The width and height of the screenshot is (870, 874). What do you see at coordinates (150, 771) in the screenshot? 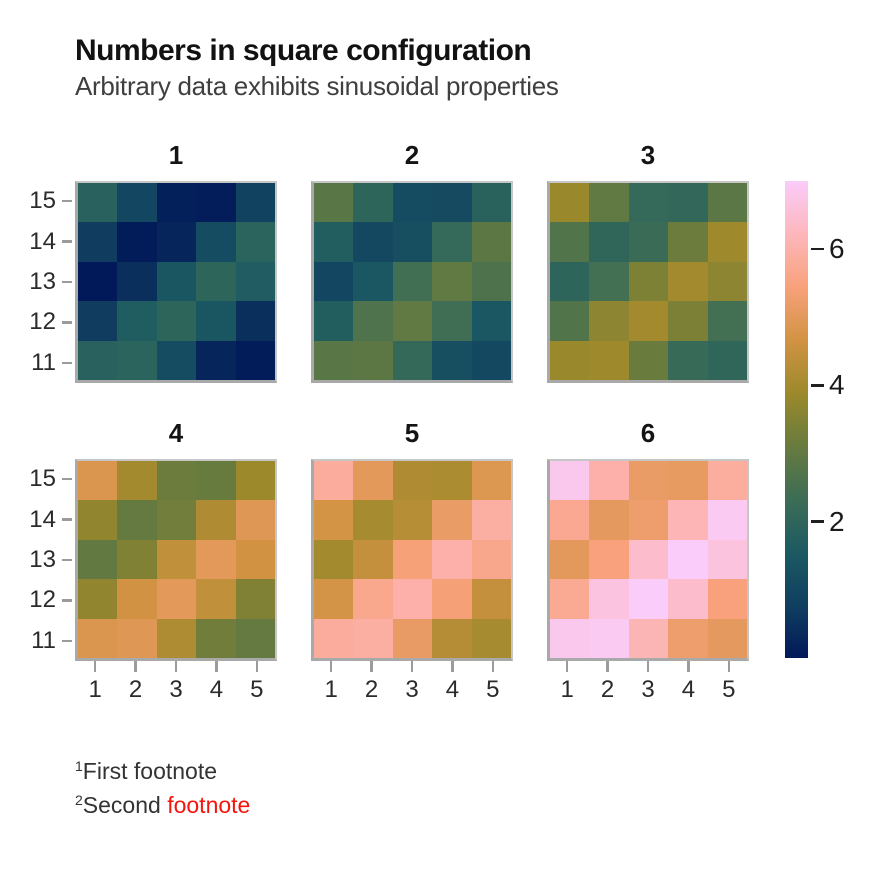
I see `footnote-1-text: First footnote` at bounding box center [150, 771].